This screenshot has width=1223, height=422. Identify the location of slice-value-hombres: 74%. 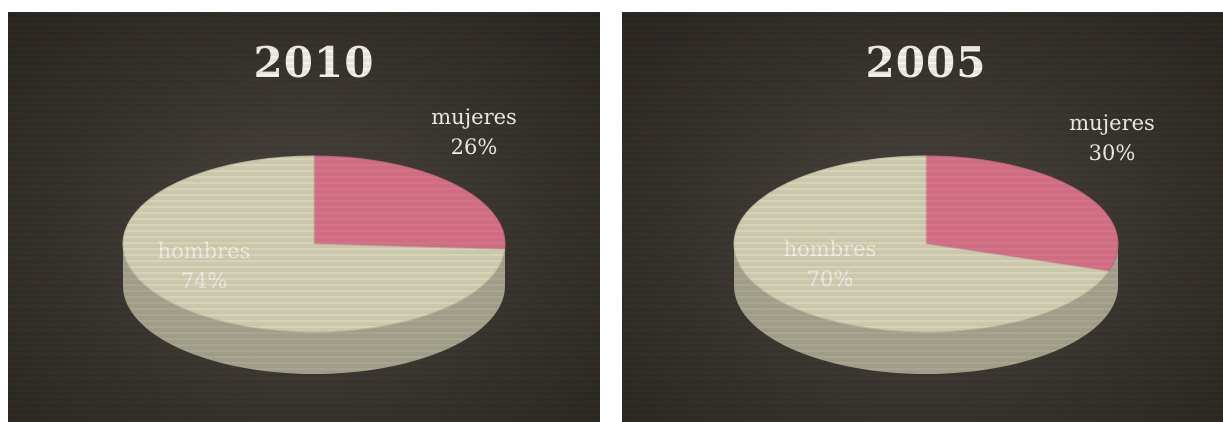
(204, 281).